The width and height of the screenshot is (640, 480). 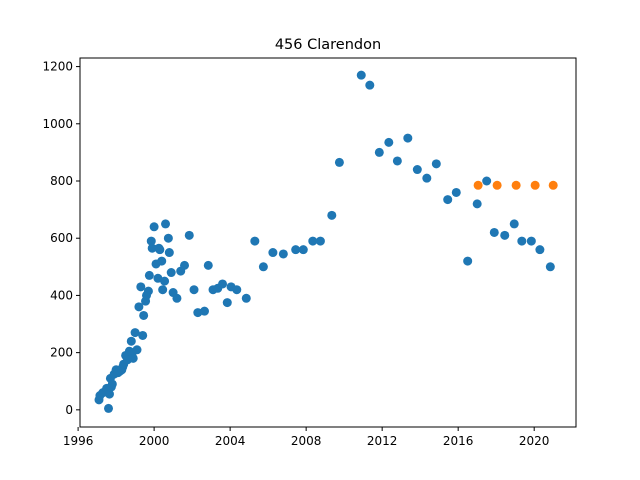 What do you see at coordinates (458, 441) in the screenshot?
I see `x-tick-label: 2016` at bounding box center [458, 441].